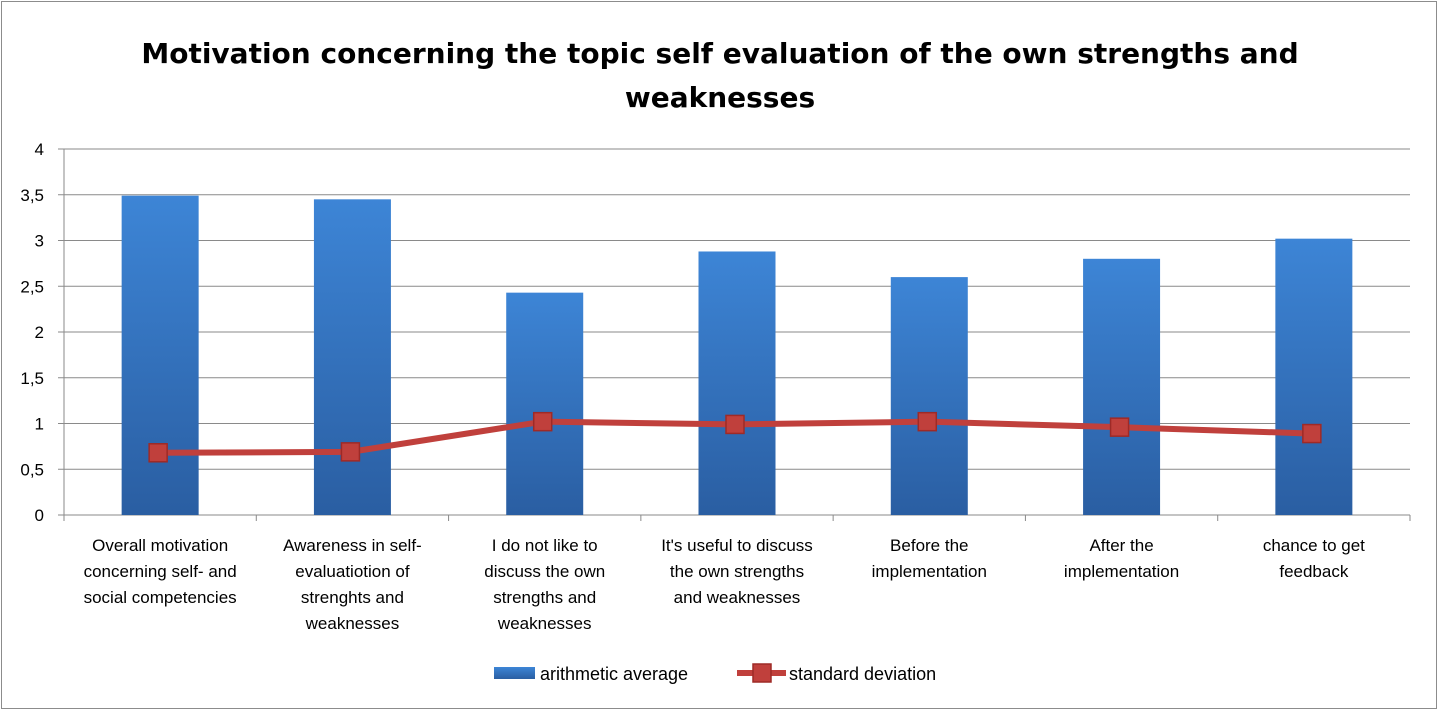 This screenshot has height=712, width=1440. I want to click on y-tick-label: 2,5, so click(32, 286).